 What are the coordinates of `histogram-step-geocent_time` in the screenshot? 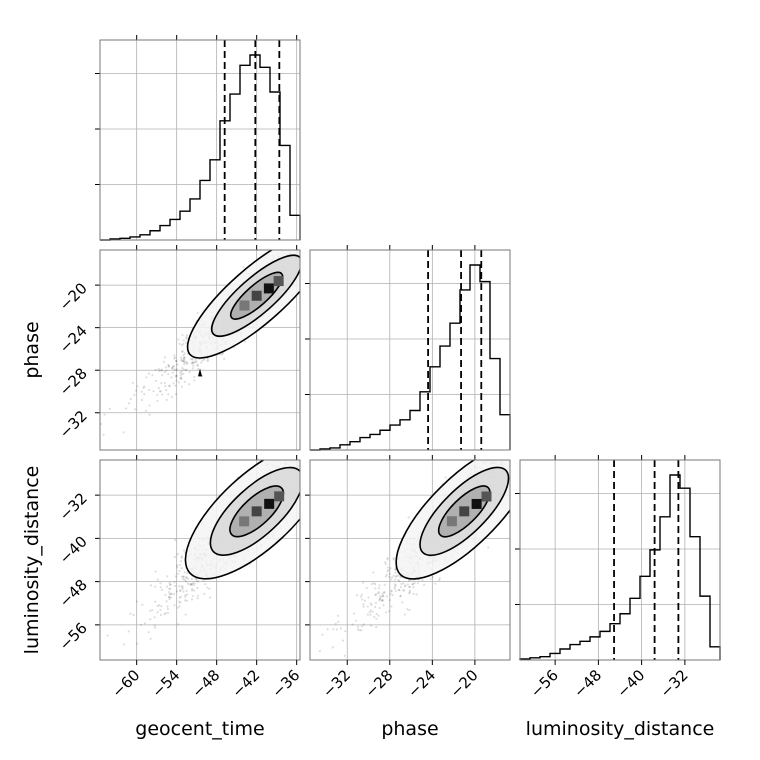 It's located at (200, 147).